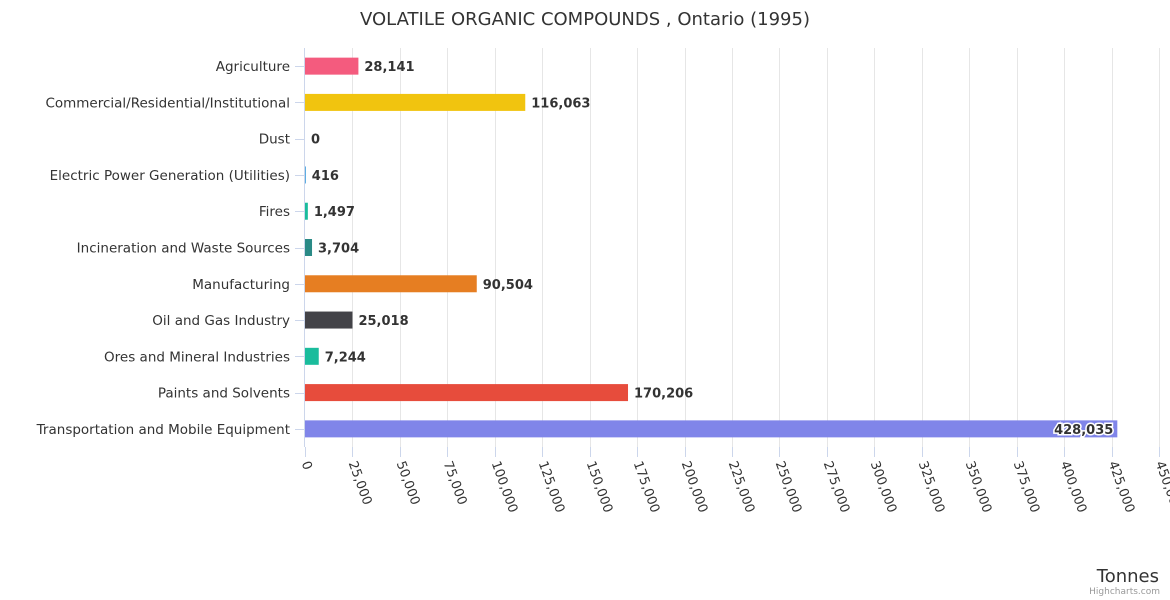 This screenshot has height=600, width=1170. I want to click on x-tick-label: 400,000, so click(1073, 487).